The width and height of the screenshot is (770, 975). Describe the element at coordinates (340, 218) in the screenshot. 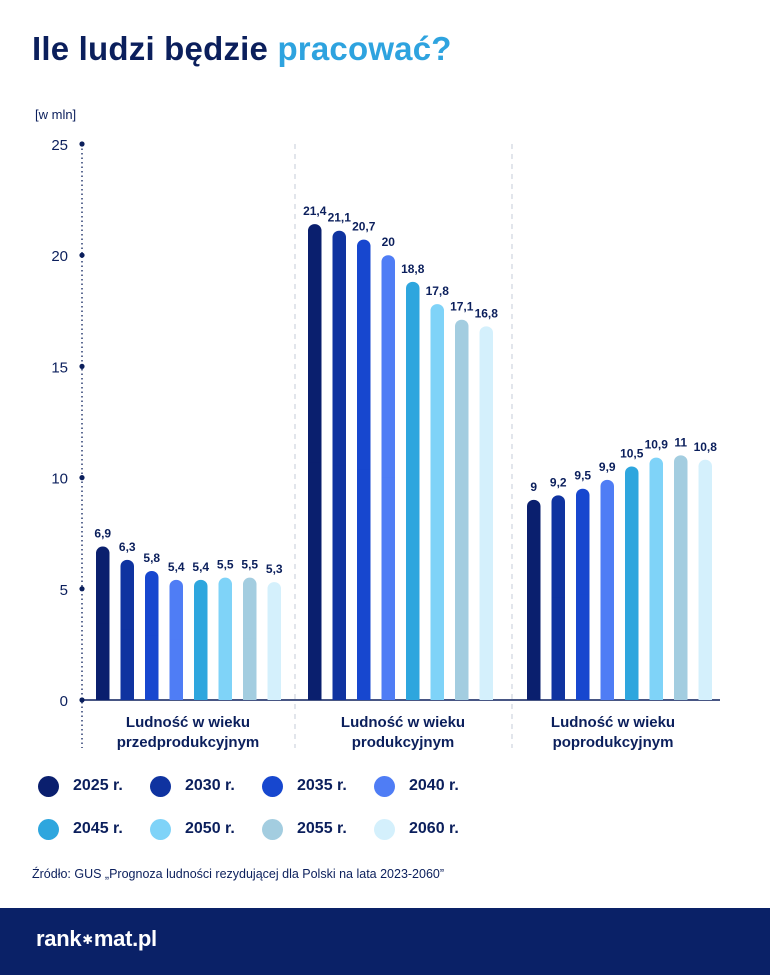

I see `bar-value-label: 21,1` at that location.